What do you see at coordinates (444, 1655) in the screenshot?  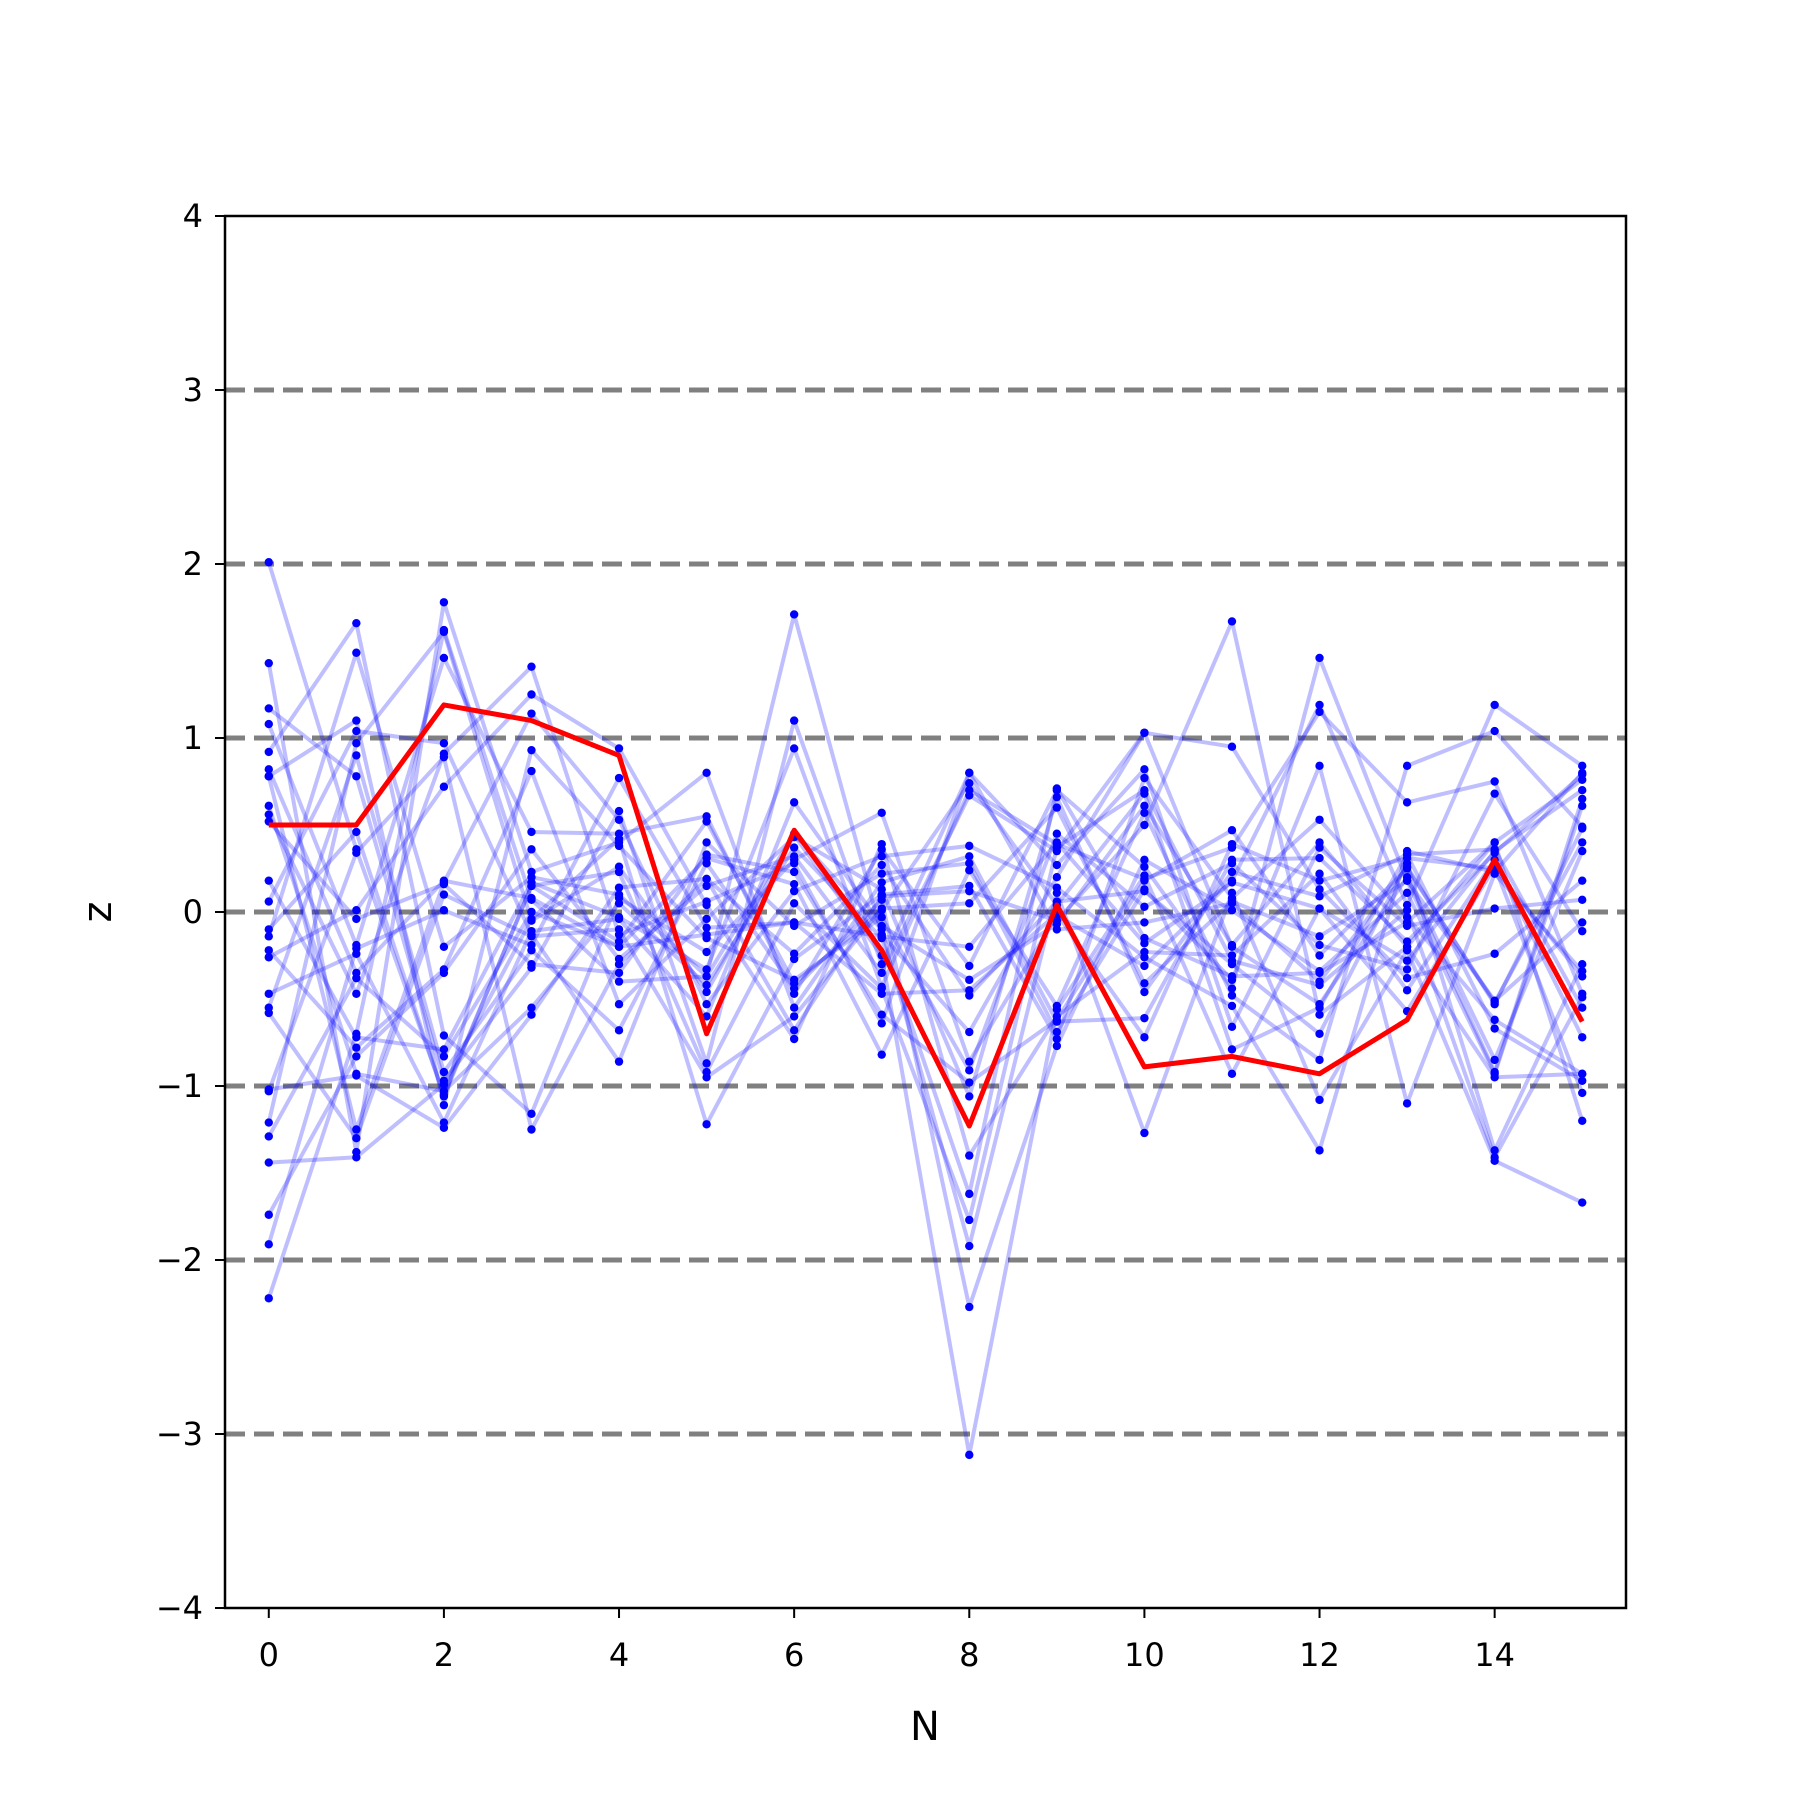 I see `x-tick-label: 2` at bounding box center [444, 1655].